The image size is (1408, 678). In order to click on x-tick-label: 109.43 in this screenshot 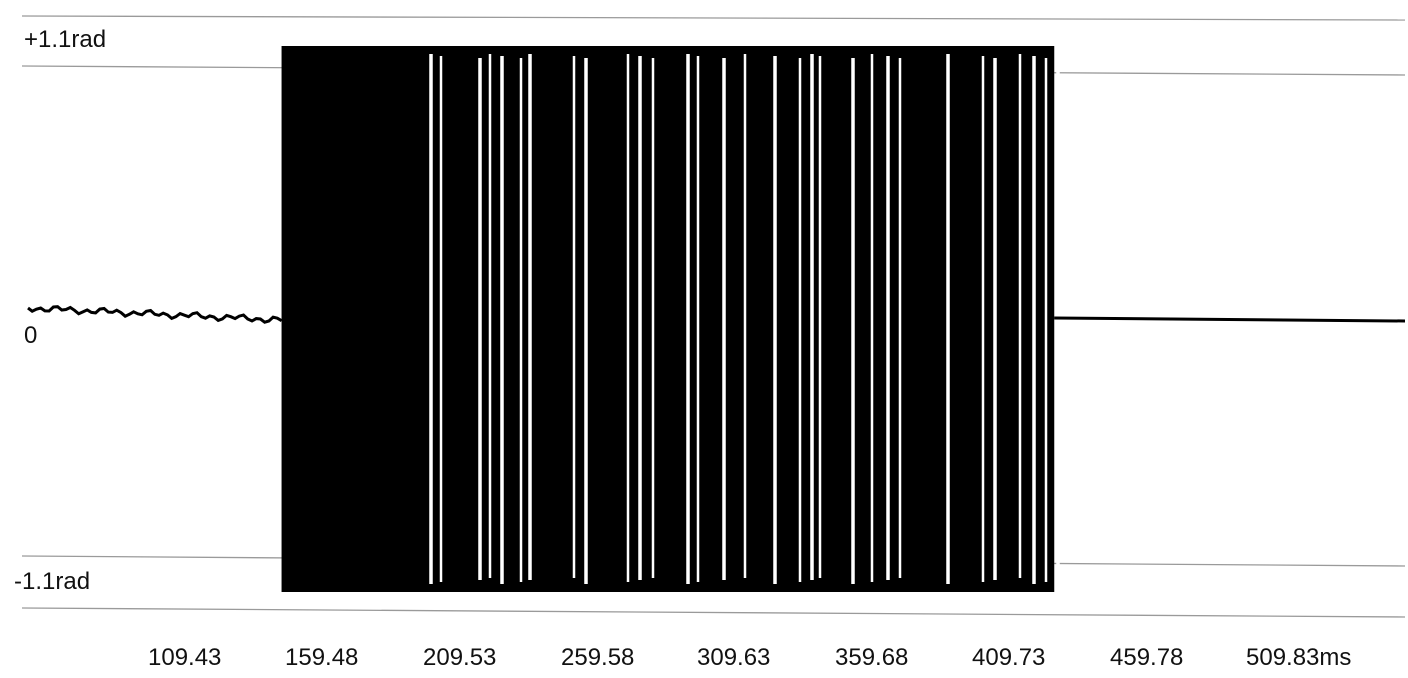, I will do `click(185, 657)`.